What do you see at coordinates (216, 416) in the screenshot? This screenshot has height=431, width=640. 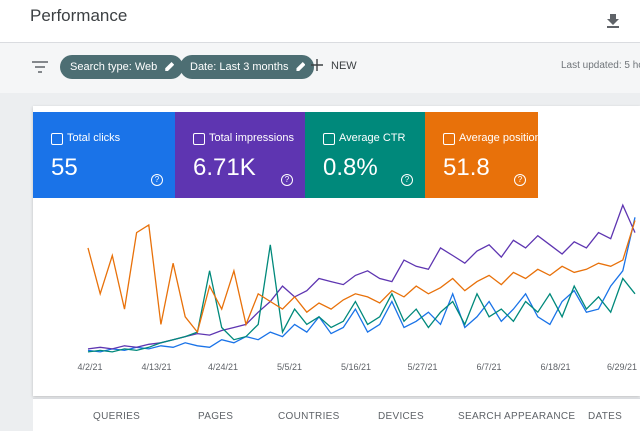 I see `tab: PAGES` at bounding box center [216, 416].